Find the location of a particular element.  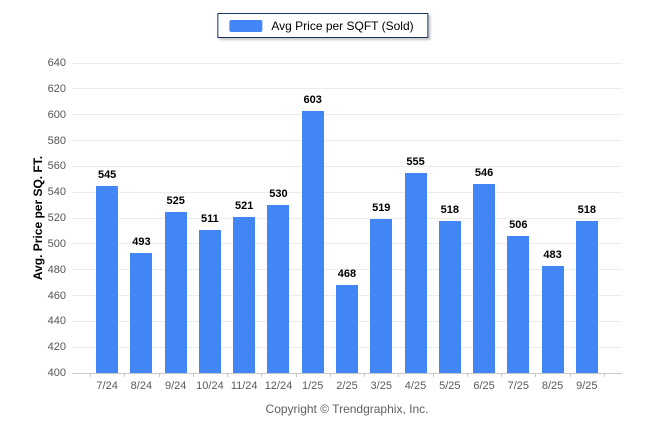

y-tick-label: 500 is located at coordinates (56, 243).